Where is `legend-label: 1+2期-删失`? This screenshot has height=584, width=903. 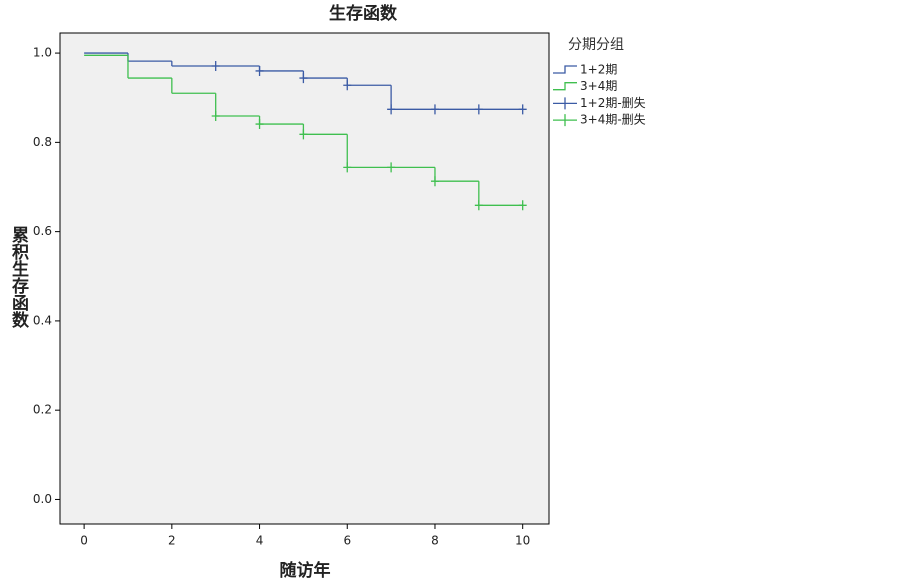 legend-label: 1+2期-删失 is located at coordinates (613, 102).